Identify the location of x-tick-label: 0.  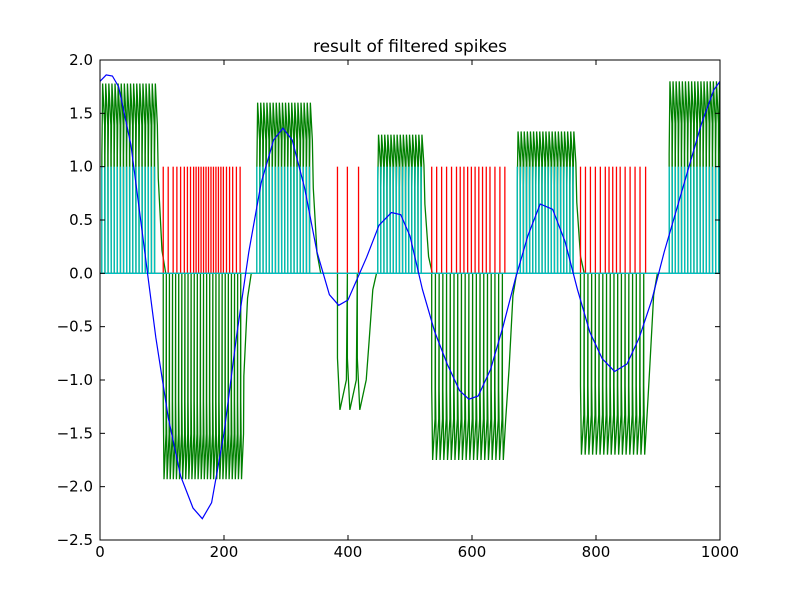
(100, 552).